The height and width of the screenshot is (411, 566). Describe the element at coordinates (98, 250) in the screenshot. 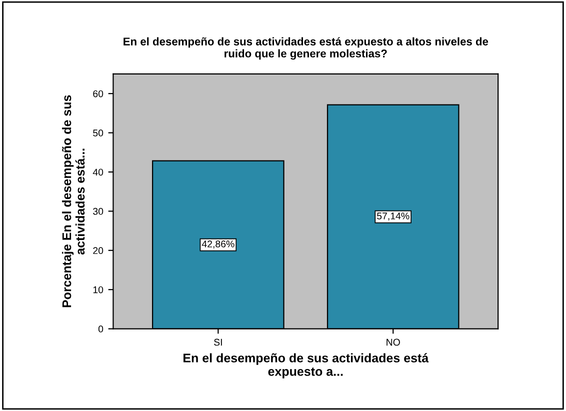

I see `y-tick-label: 20` at that location.